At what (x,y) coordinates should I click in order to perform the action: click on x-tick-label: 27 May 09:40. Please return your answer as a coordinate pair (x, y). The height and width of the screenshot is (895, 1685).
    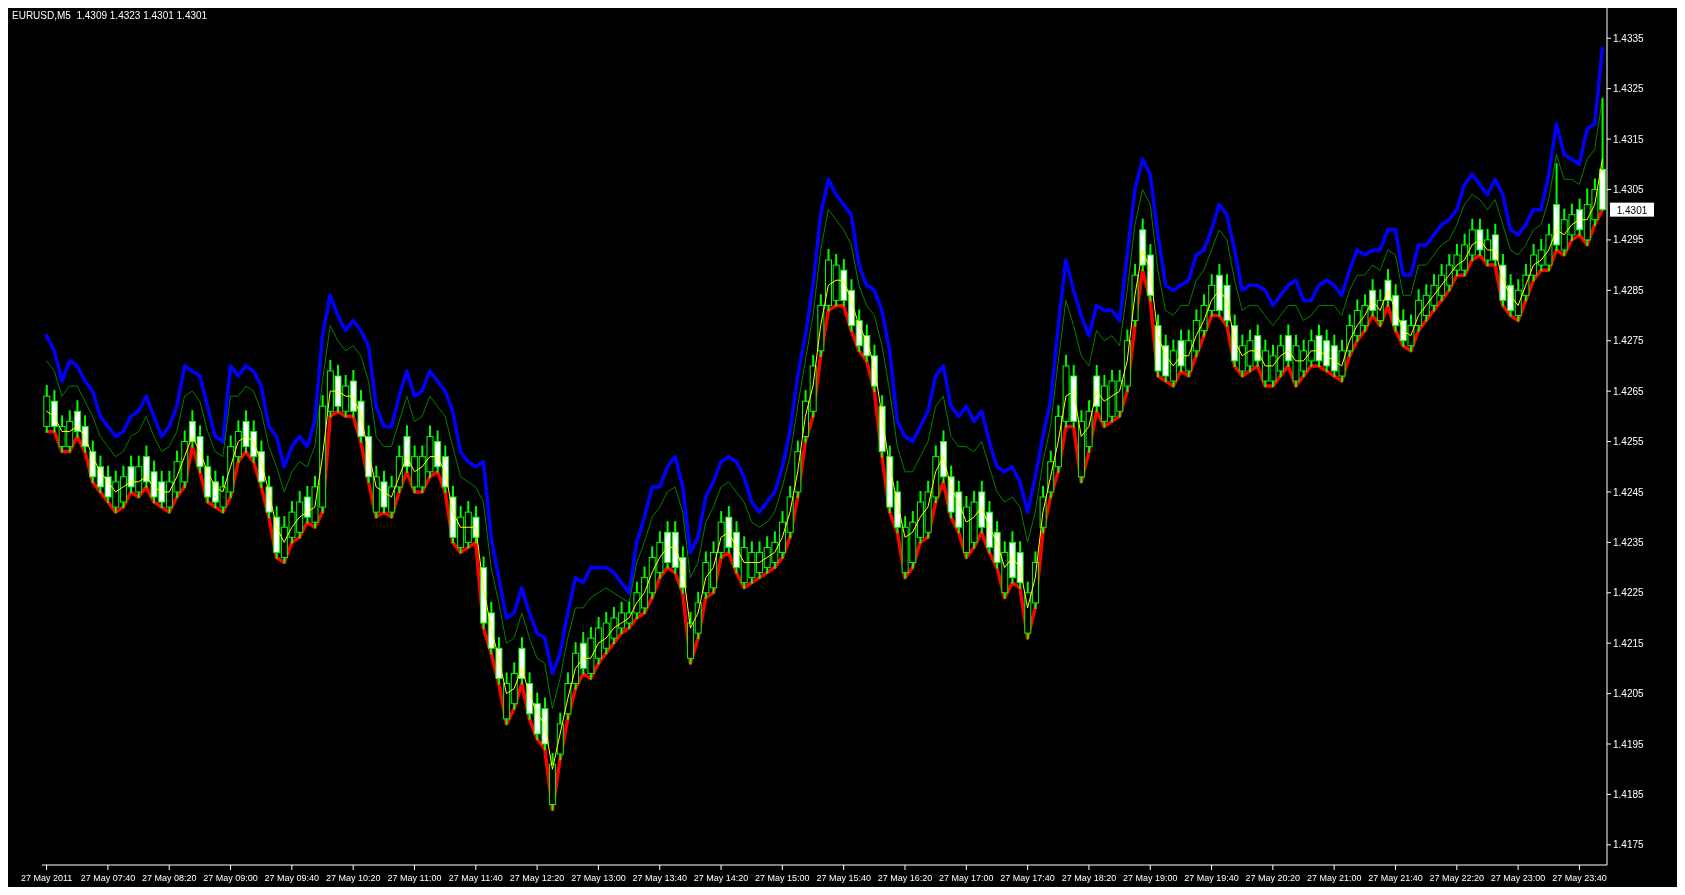
    Looking at the image, I should click on (292, 878).